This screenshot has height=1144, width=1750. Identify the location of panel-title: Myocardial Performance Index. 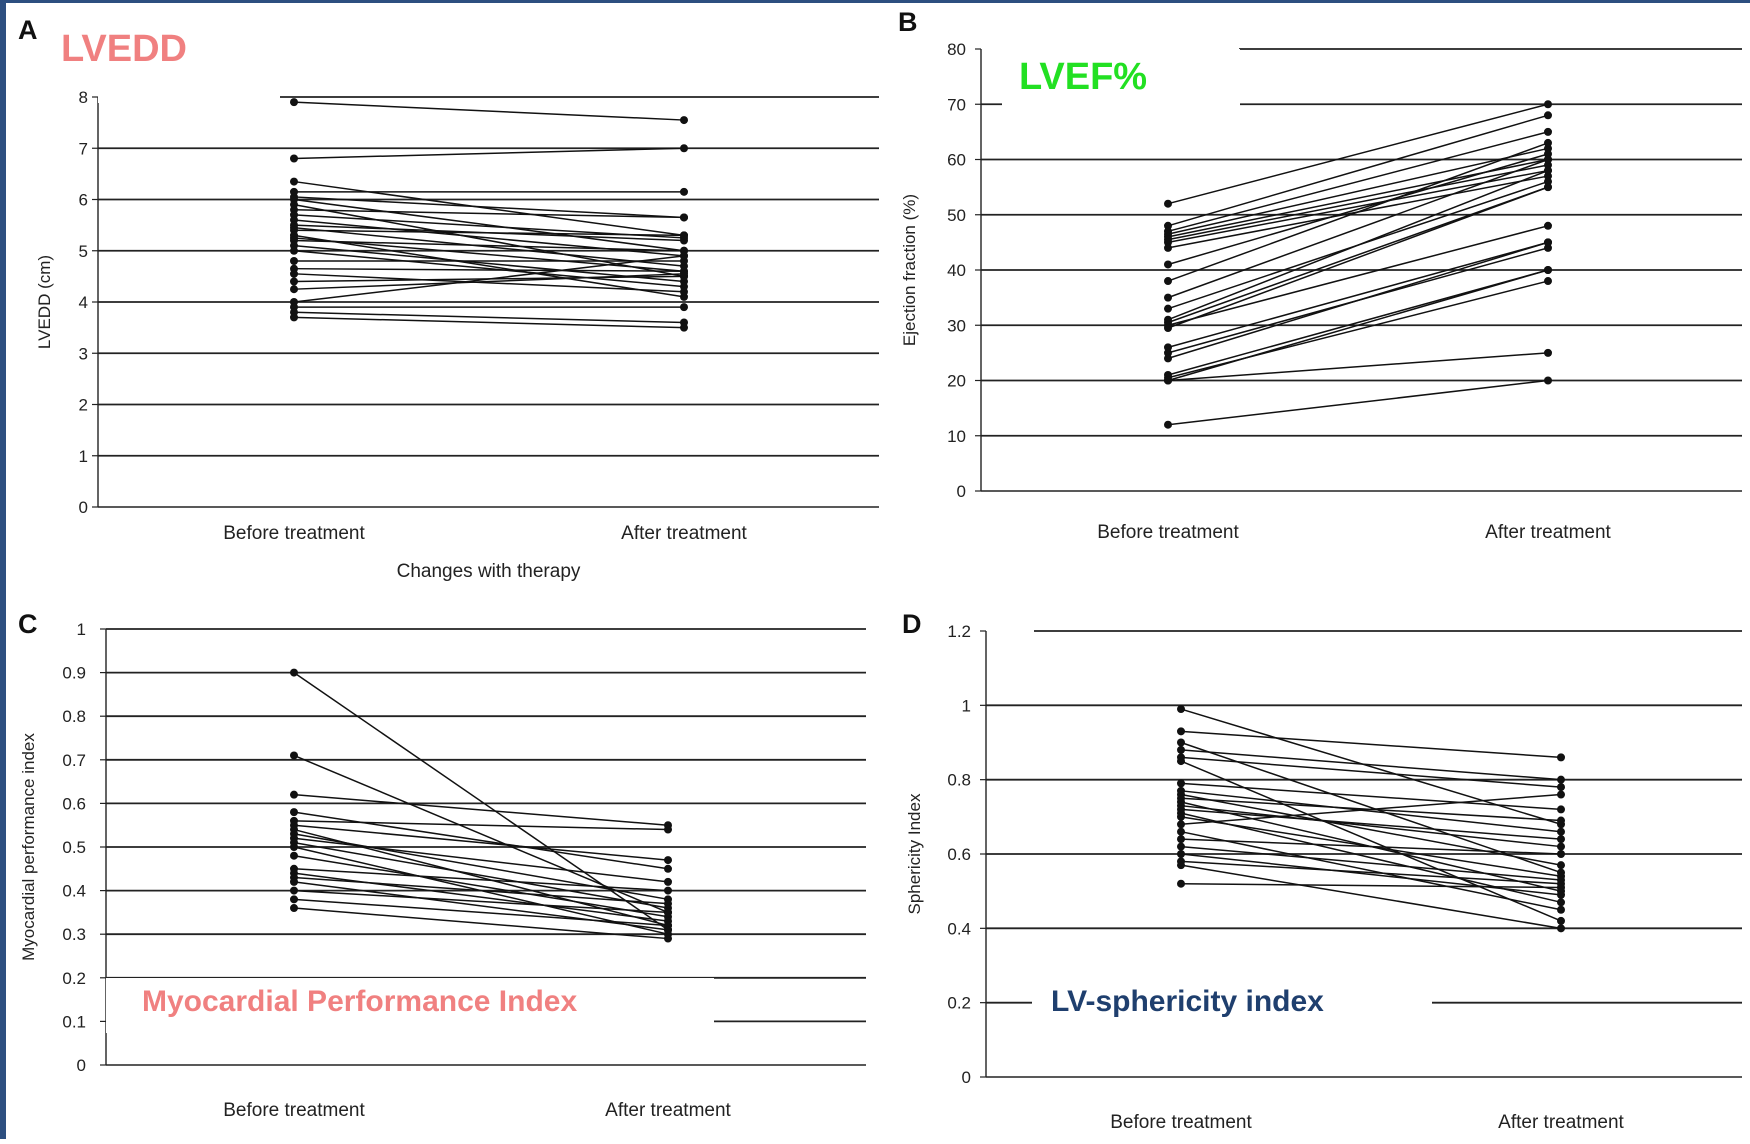
(359, 1001).